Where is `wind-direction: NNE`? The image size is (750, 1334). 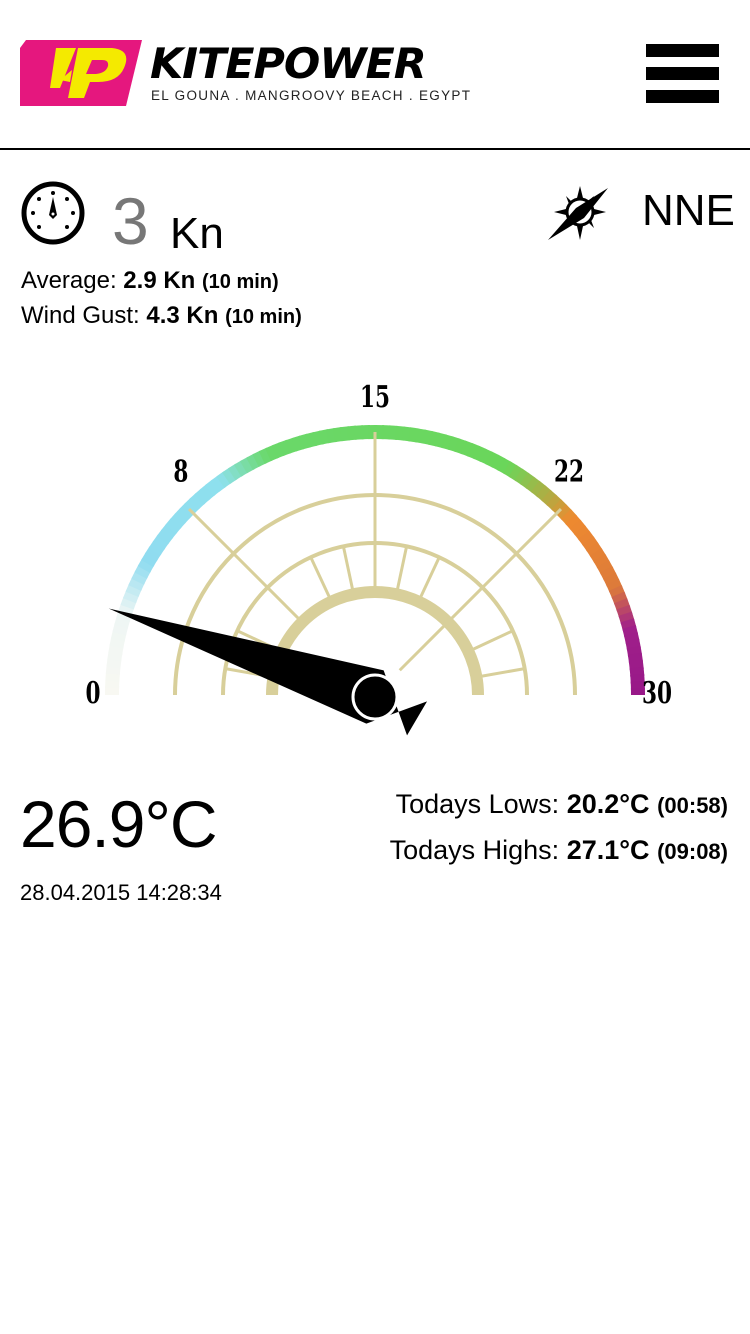
wind-direction: NNE is located at coordinates (688, 210).